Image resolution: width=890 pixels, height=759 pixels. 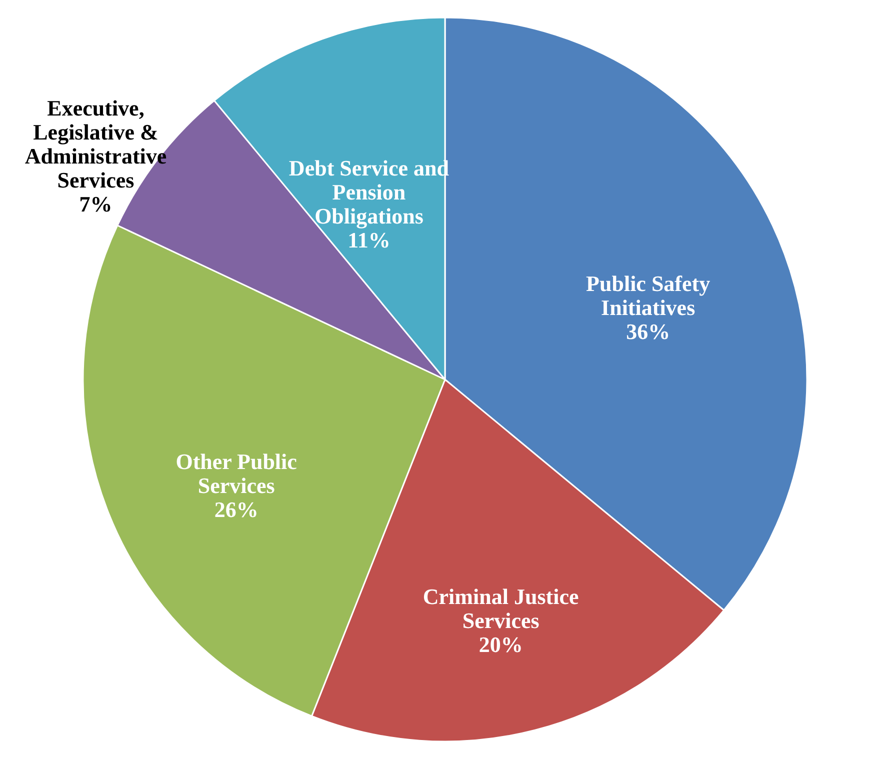 I want to click on slice-label: Public Safety Initiatives, so click(x=648, y=295).